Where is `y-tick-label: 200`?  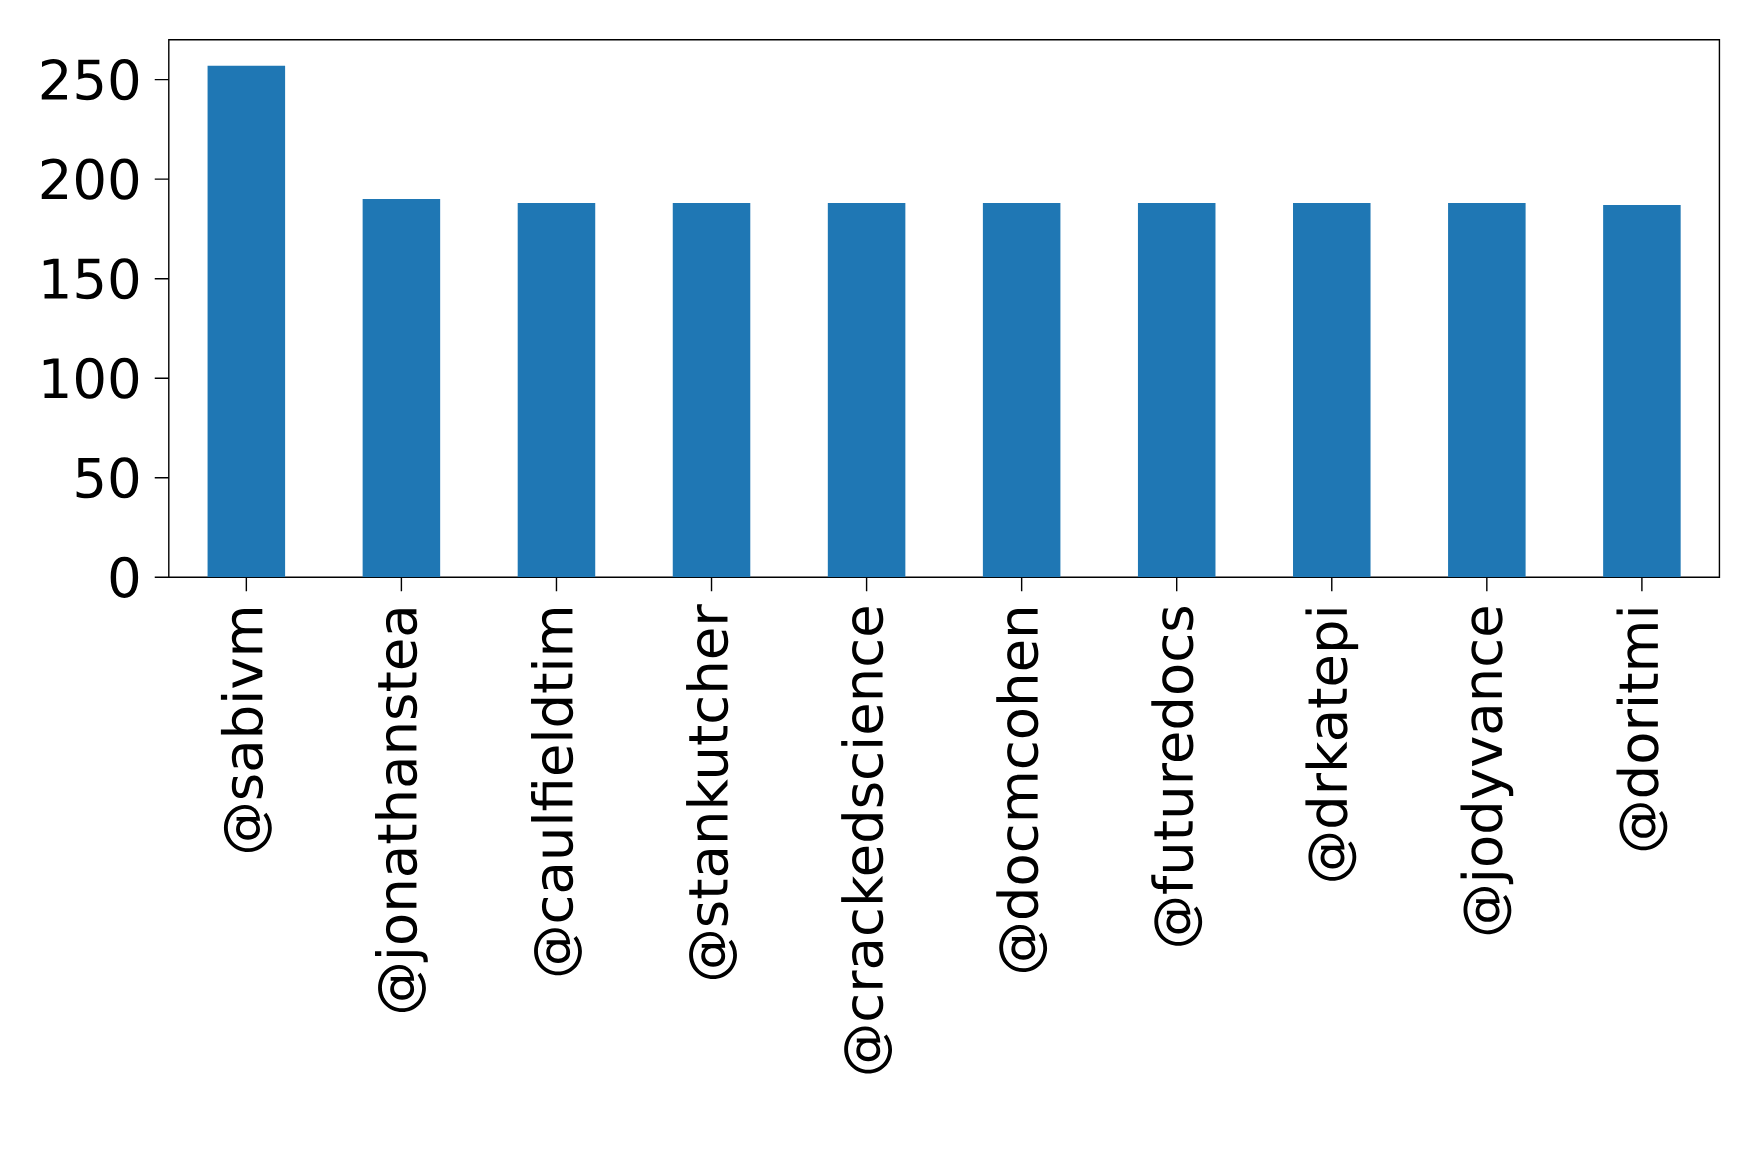 y-tick-label: 200 is located at coordinates (90, 179).